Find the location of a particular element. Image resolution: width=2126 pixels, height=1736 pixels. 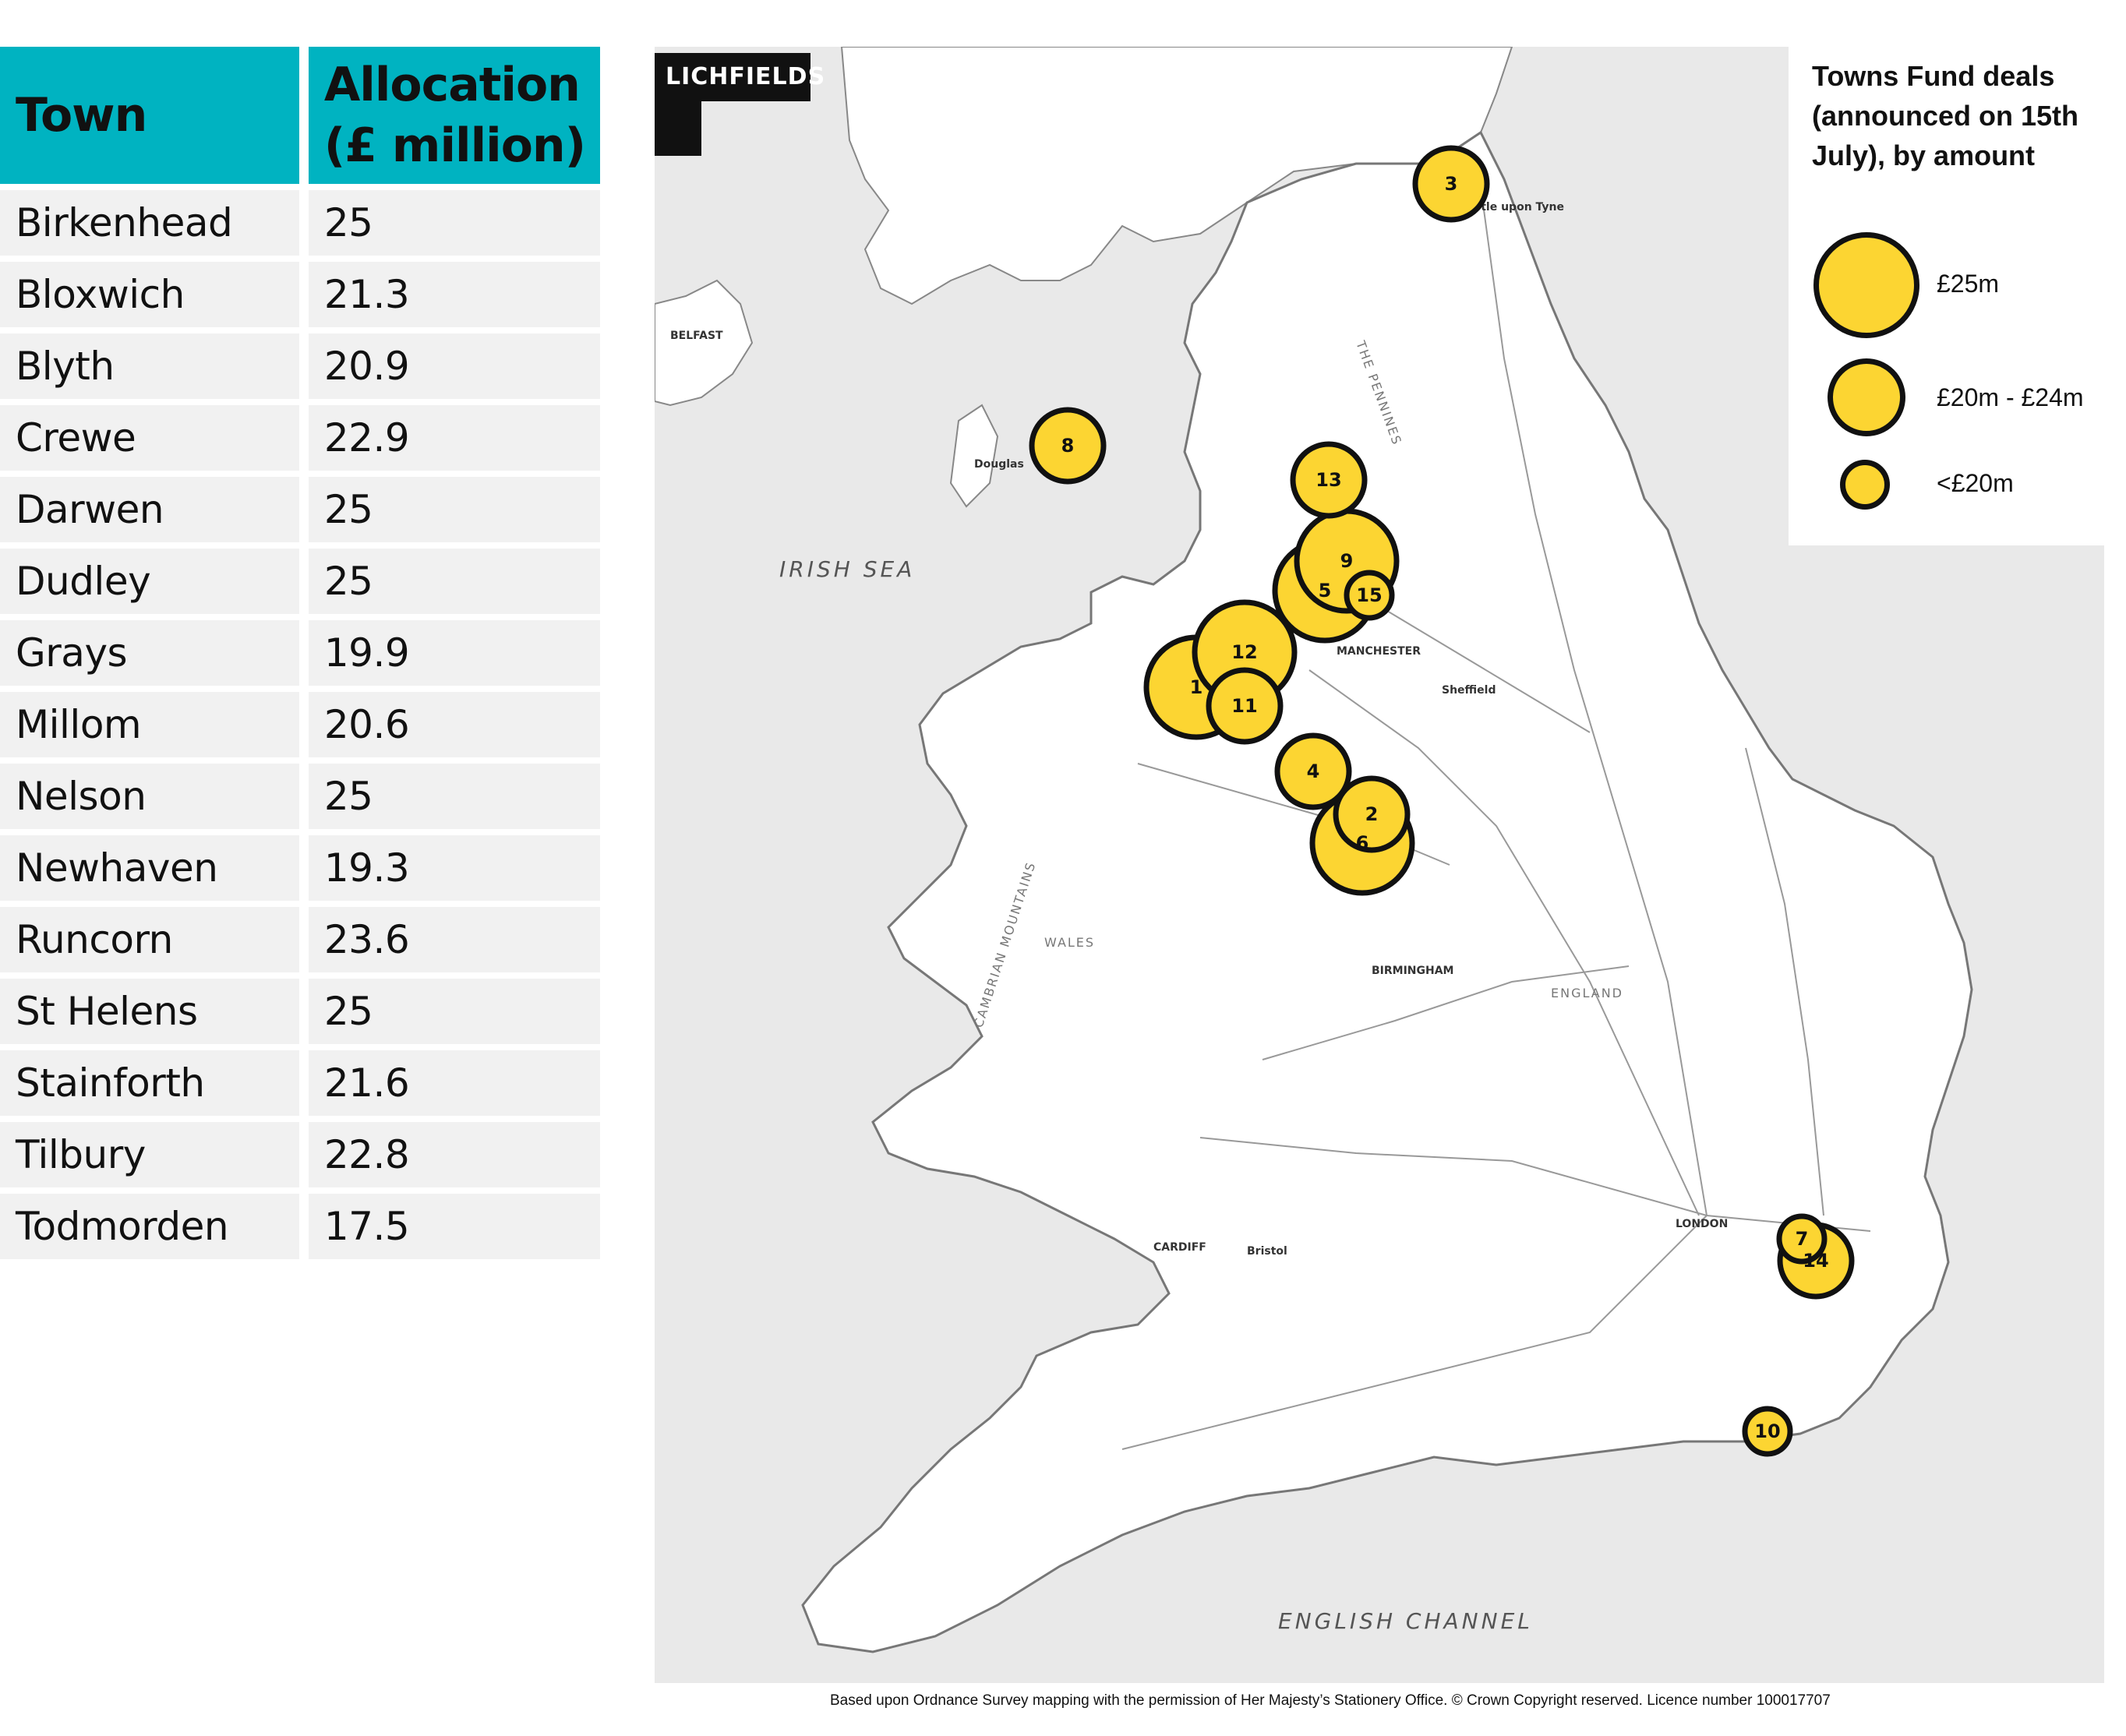

allocation-cell: 22.8 is located at coordinates (454, 1154).